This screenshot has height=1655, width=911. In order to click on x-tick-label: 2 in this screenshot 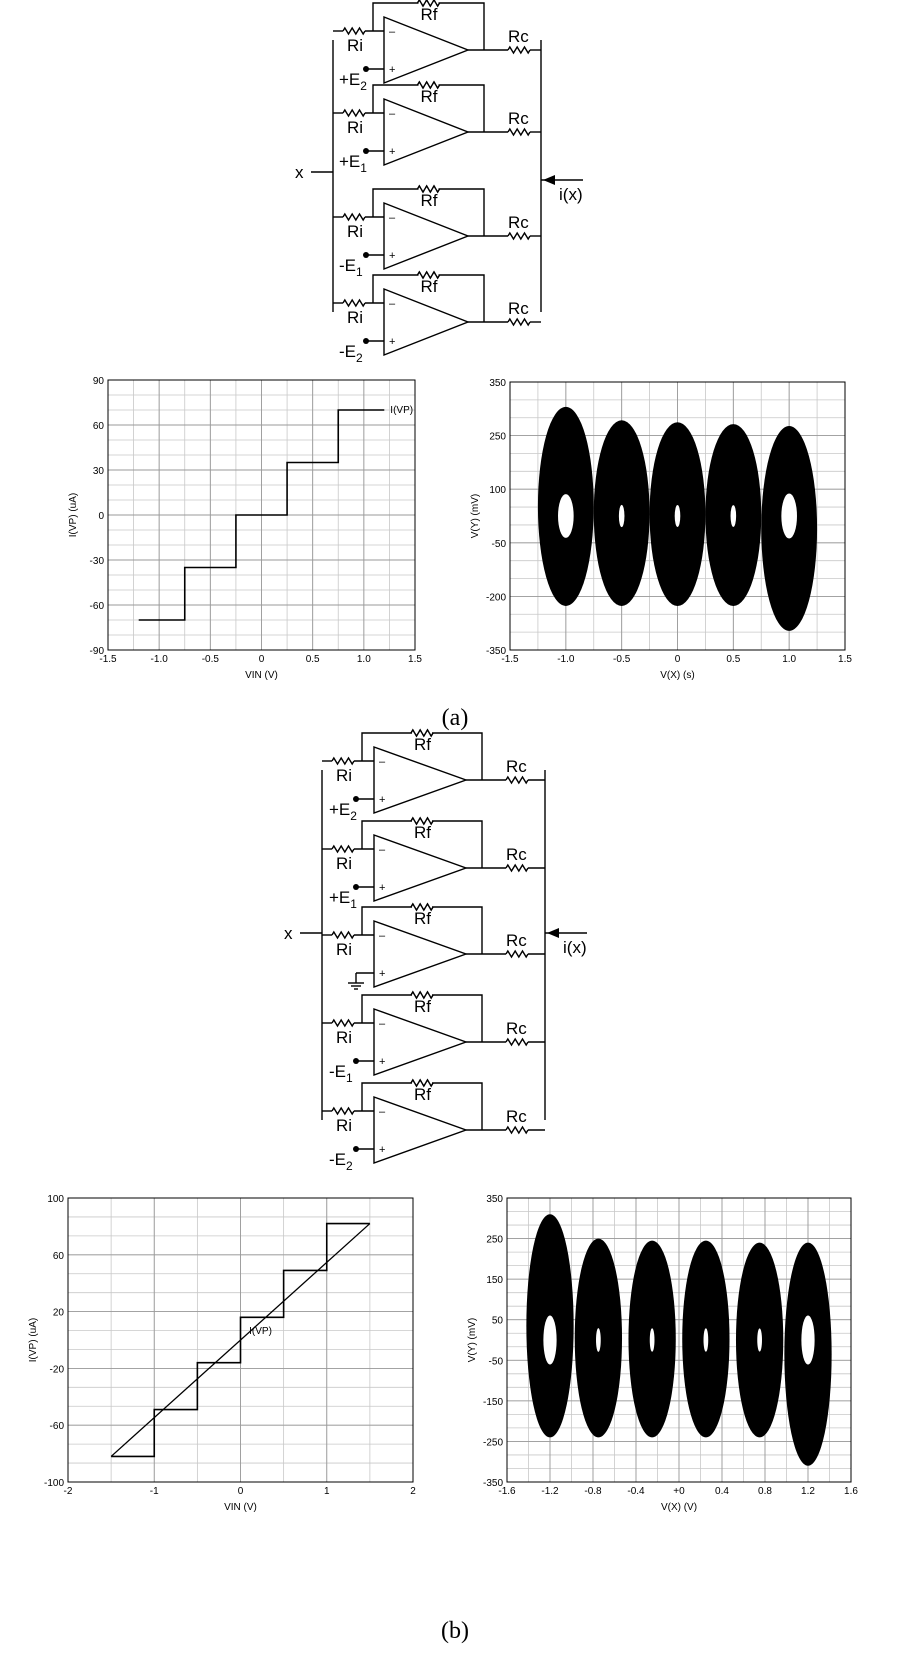, I will do `click(413, 1491)`.